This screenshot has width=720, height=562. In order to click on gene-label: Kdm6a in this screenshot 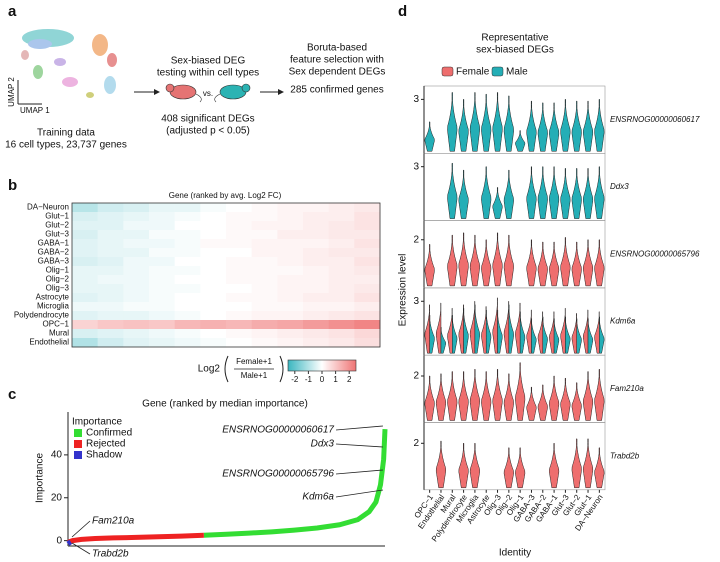, I will do `click(623, 321)`.